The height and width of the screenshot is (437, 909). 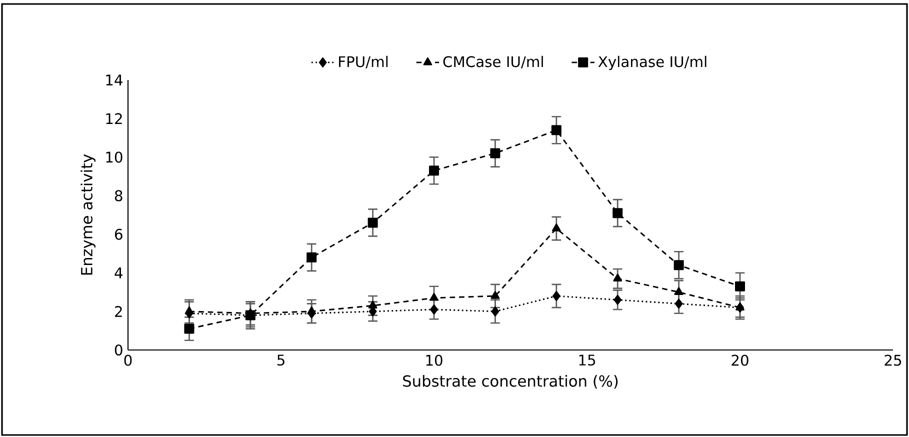 What do you see at coordinates (118, 350) in the screenshot?
I see `y-tick-label: 0` at bounding box center [118, 350].